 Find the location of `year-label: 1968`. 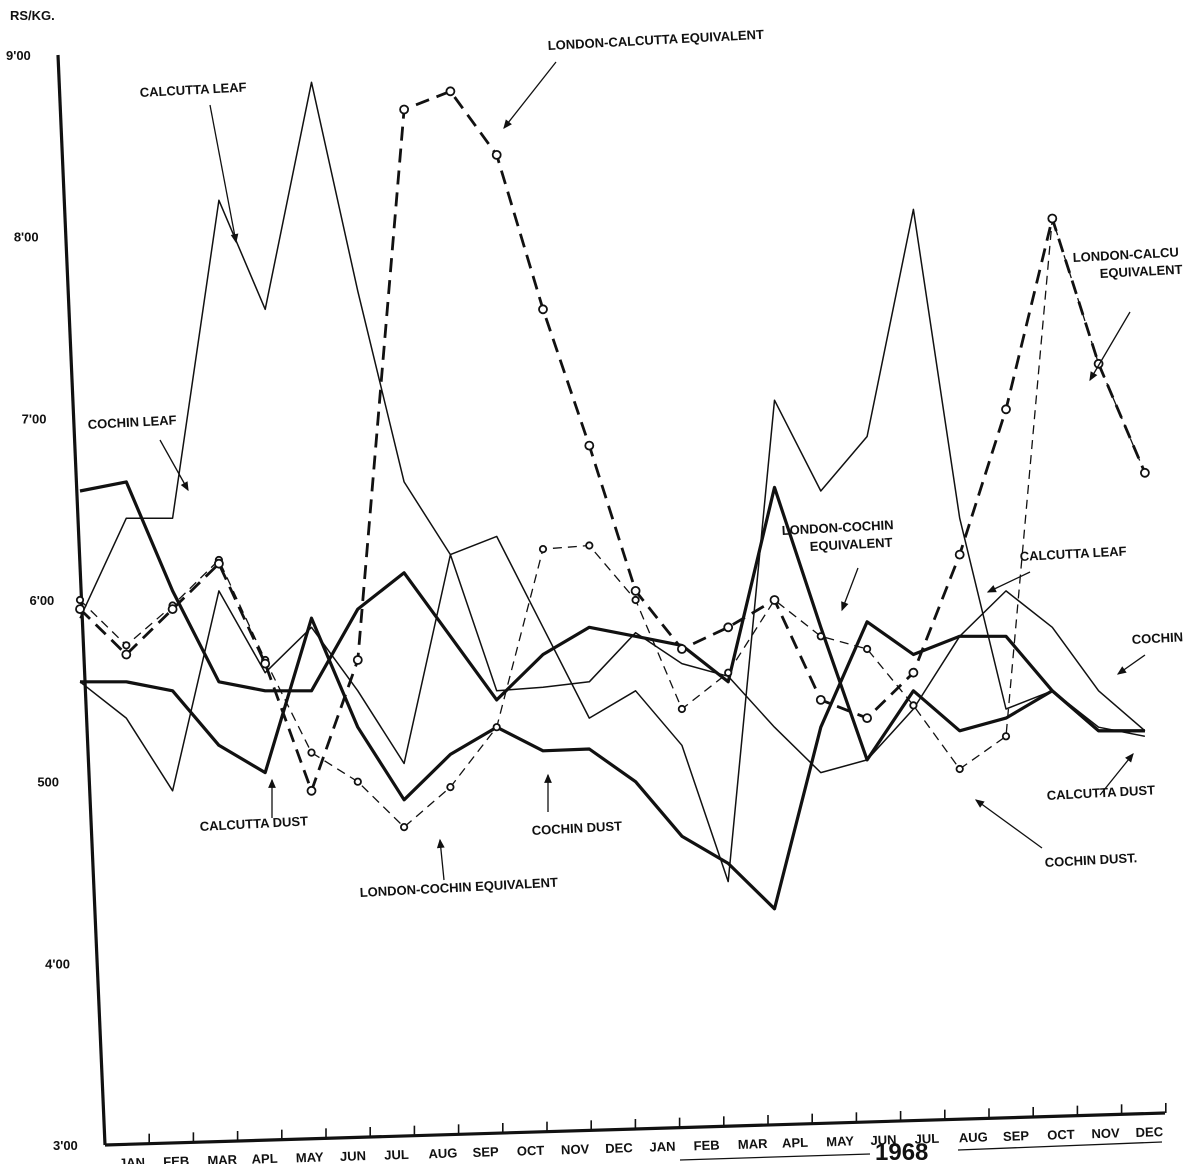

year-label: 1968 is located at coordinates (901, 1151).